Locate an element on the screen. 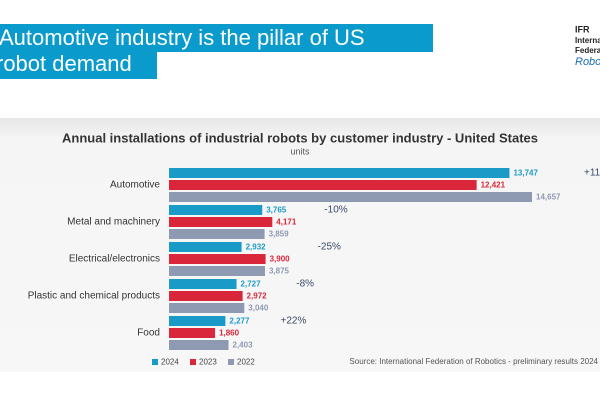 The height and width of the screenshot is (400, 600). value-label: 14,657 is located at coordinates (548, 197).